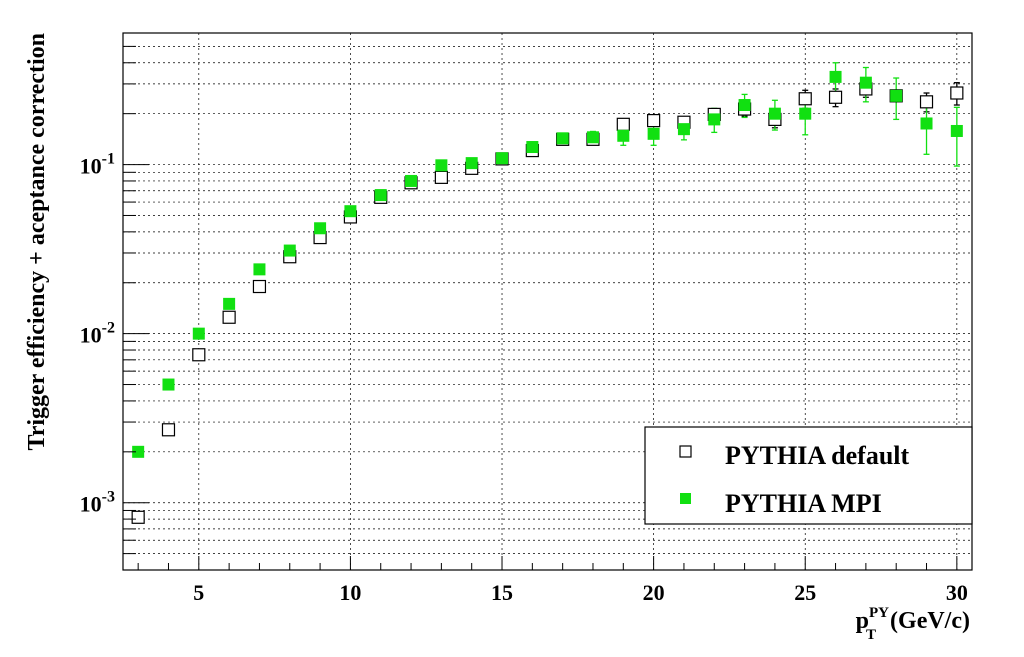  Describe the element at coordinates (685, 451) in the screenshot. I see `legend-marker-open-square` at that location.